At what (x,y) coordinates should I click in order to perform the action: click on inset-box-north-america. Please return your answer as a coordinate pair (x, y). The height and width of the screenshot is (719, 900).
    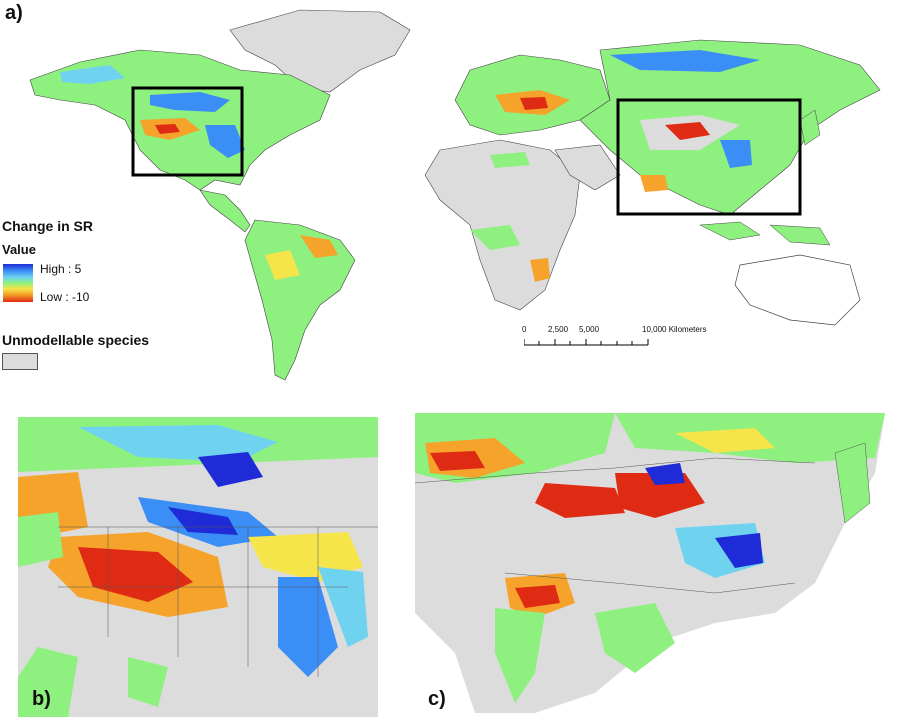
    Looking at the image, I should click on (187, 131).